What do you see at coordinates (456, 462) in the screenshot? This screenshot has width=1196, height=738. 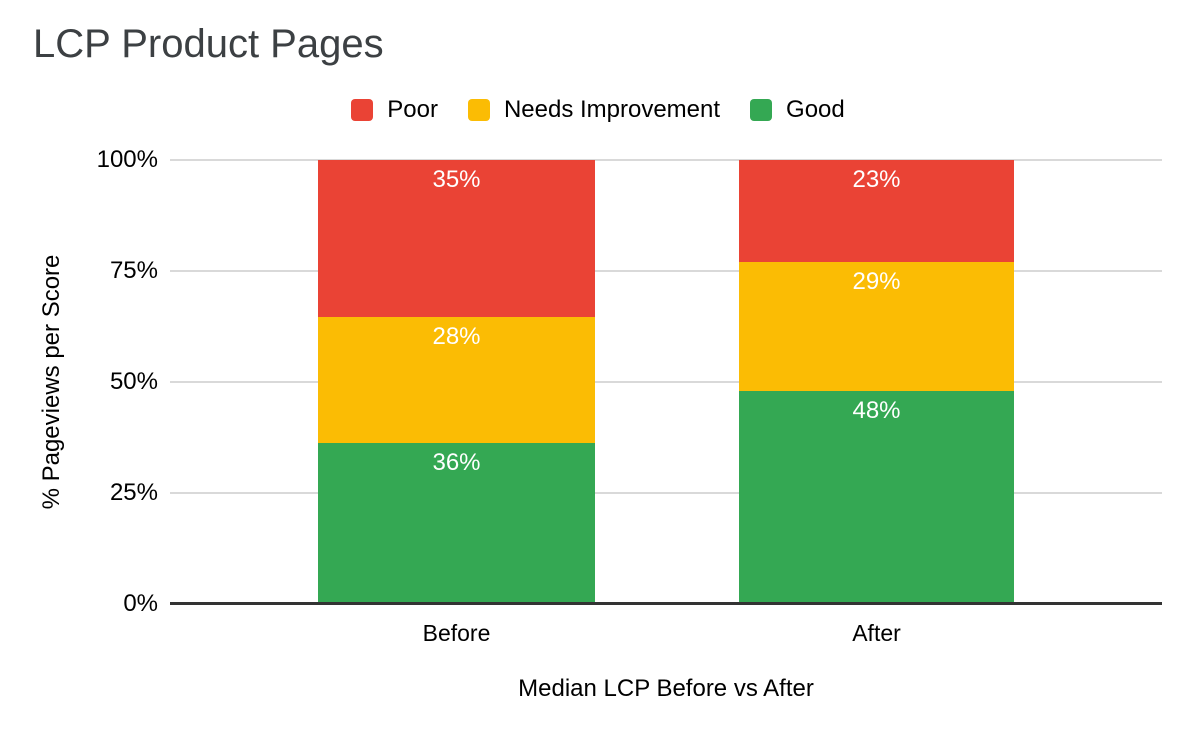 I see `bar-segment-value-label: 36%` at bounding box center [456, 462].